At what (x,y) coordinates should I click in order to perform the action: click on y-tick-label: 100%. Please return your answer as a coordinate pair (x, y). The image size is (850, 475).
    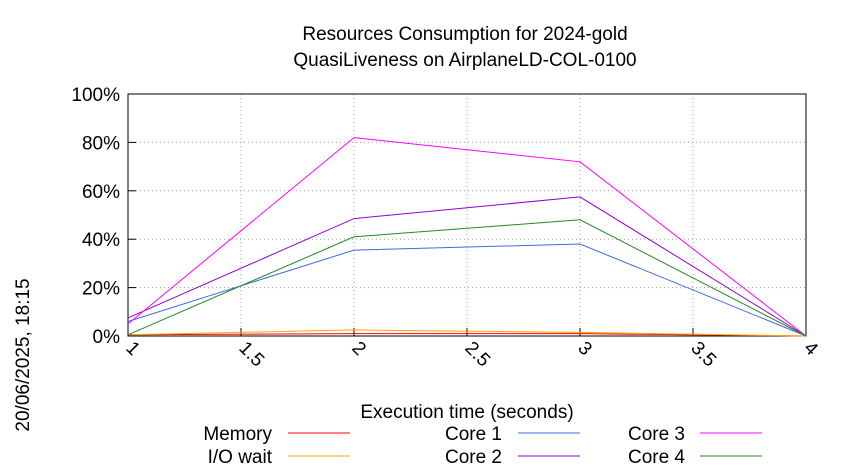
    Looking at the image, I should click on (95, 95).